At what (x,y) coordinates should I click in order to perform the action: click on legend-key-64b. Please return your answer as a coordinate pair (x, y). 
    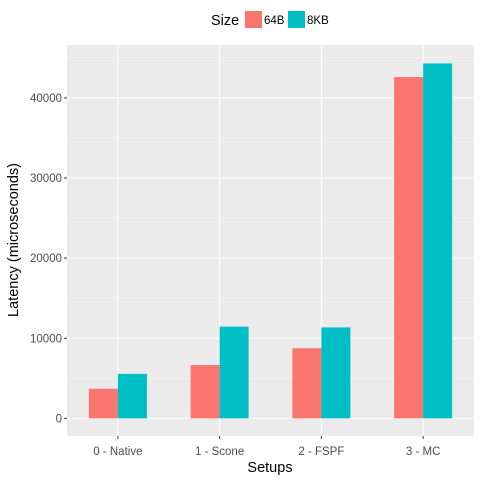
    Looking at the image, I should click on (253, 19).